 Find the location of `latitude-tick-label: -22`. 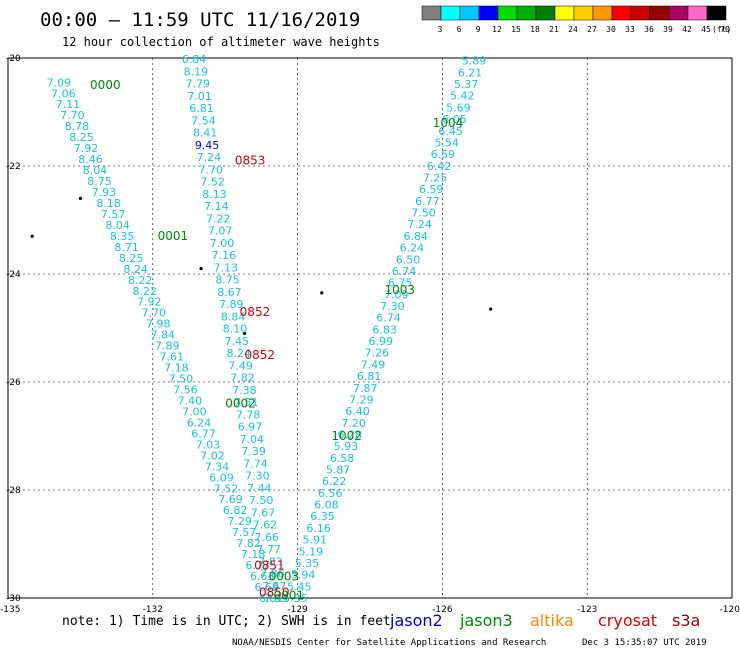

latitude-tick-label: -22 is located at coordinates (13, 167).